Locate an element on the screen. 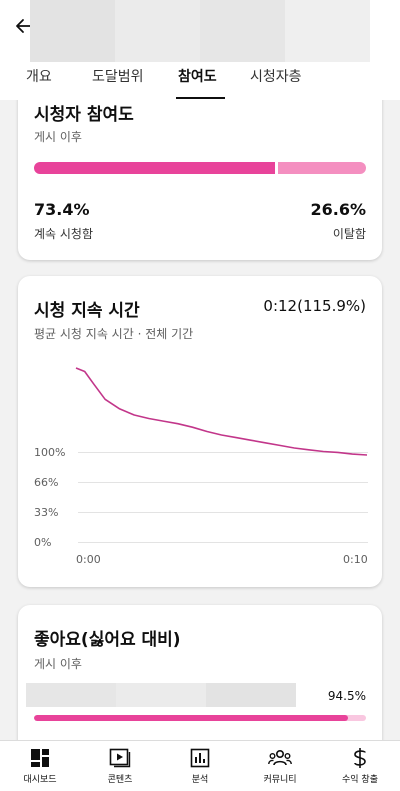 This screenshot has height=791, width=400. continued-segment is located at coordinates (154, 168).